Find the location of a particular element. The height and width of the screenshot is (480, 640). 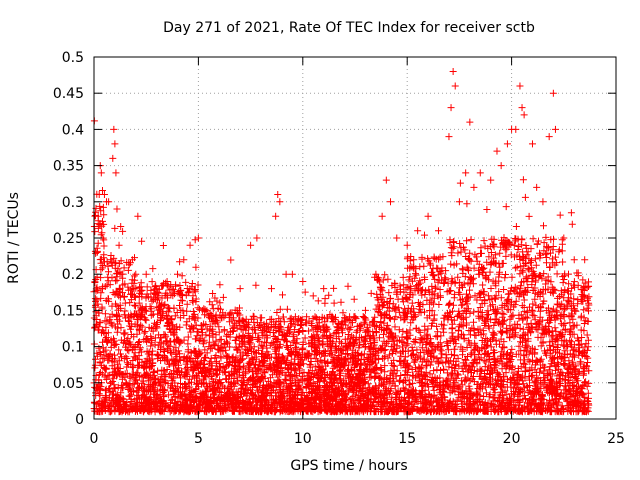

y-tick-label: 0.5 is located at coordinates (73, 58).